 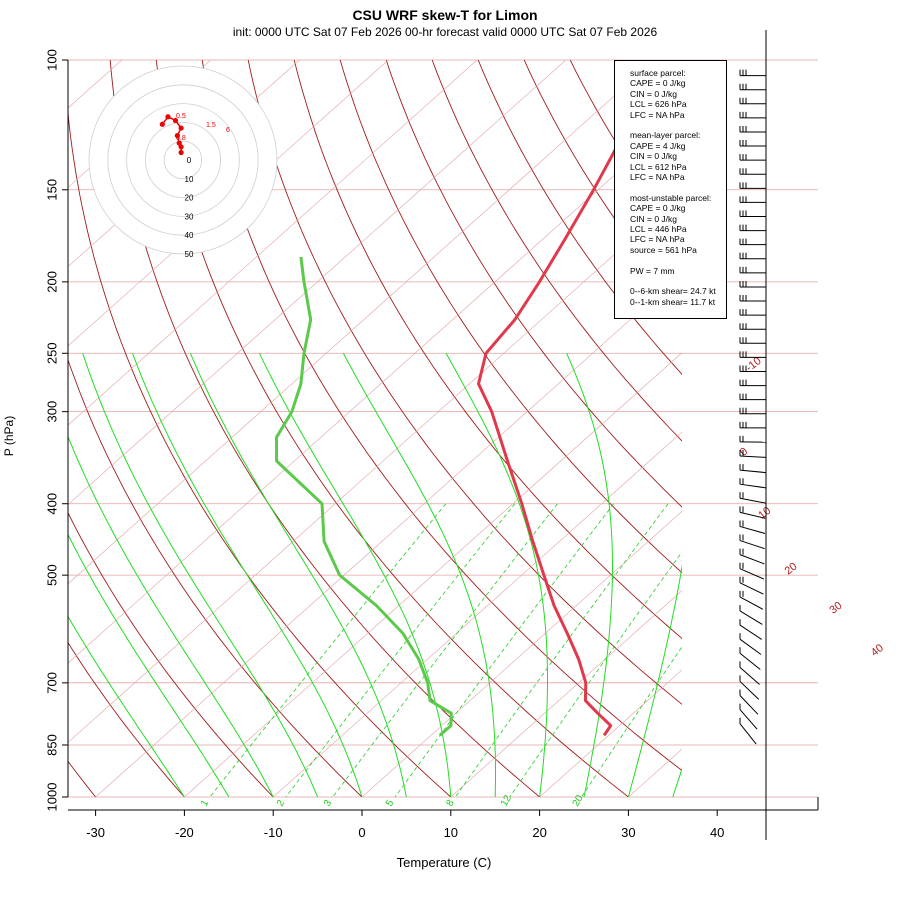 What do you see at coordinates (189, 179) in the screenshot?
I see `hodograph-ring-label: 10` at bounding box center [189, 179].